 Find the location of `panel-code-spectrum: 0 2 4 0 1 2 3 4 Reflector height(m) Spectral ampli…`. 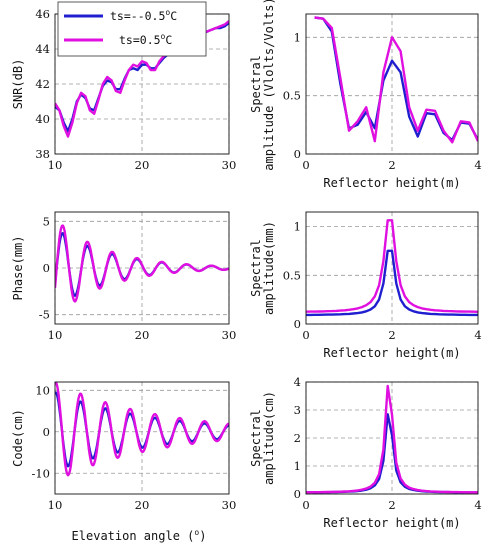

panel-code-spectrum: 0 2 4 0 1 2 3 4 Reflector height(m) Spectral ampli… is located at coordinates (365, 452).